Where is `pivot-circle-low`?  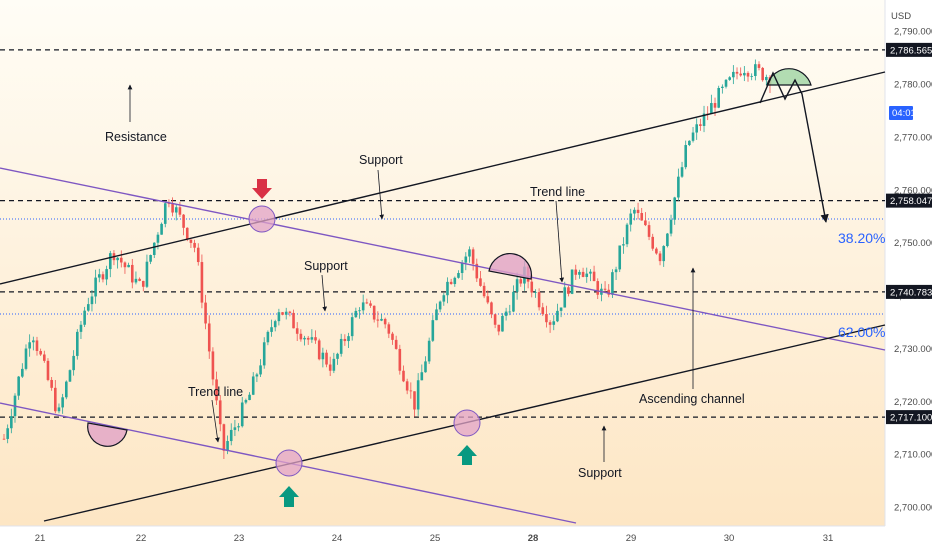
pivot-circle-low is located at coordinates (289, 463).